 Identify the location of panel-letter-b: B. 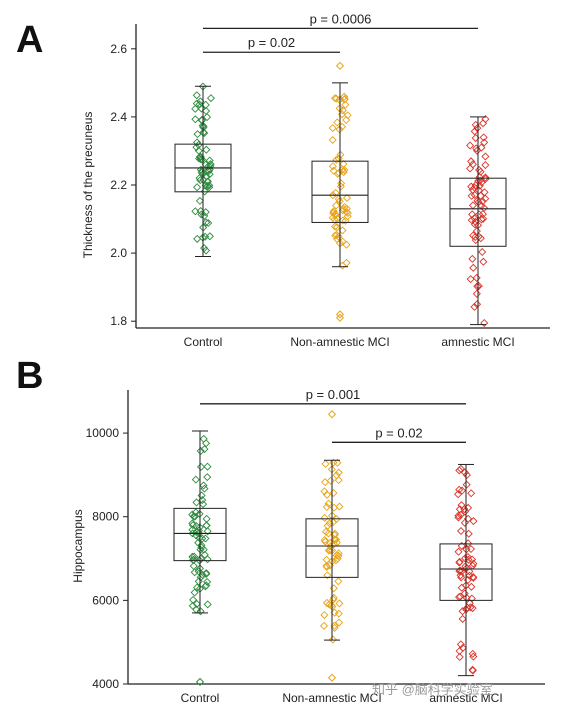
(29, 376).